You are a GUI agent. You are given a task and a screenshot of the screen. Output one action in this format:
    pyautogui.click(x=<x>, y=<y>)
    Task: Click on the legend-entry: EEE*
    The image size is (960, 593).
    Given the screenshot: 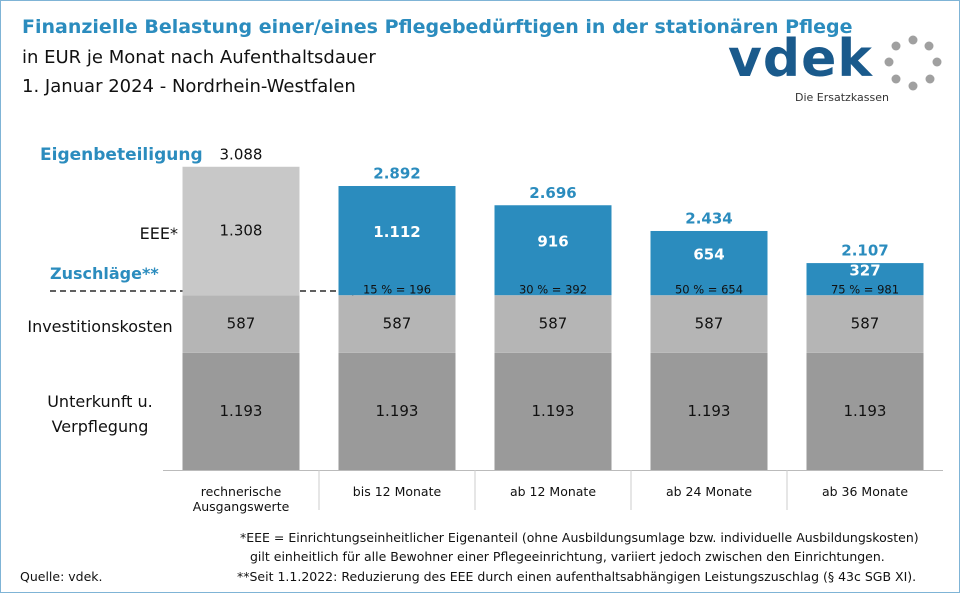 What is the action you would take?
    pyautogui.click(x=158, y=233)
    